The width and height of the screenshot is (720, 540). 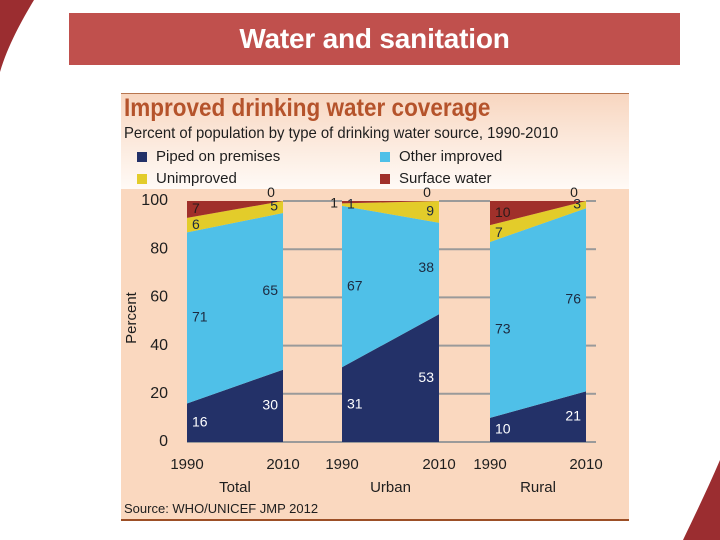 What do you see at coordinates (390, 487) in the screenshot?
I see `group-label: Urban` at bounding box center [390, 487].